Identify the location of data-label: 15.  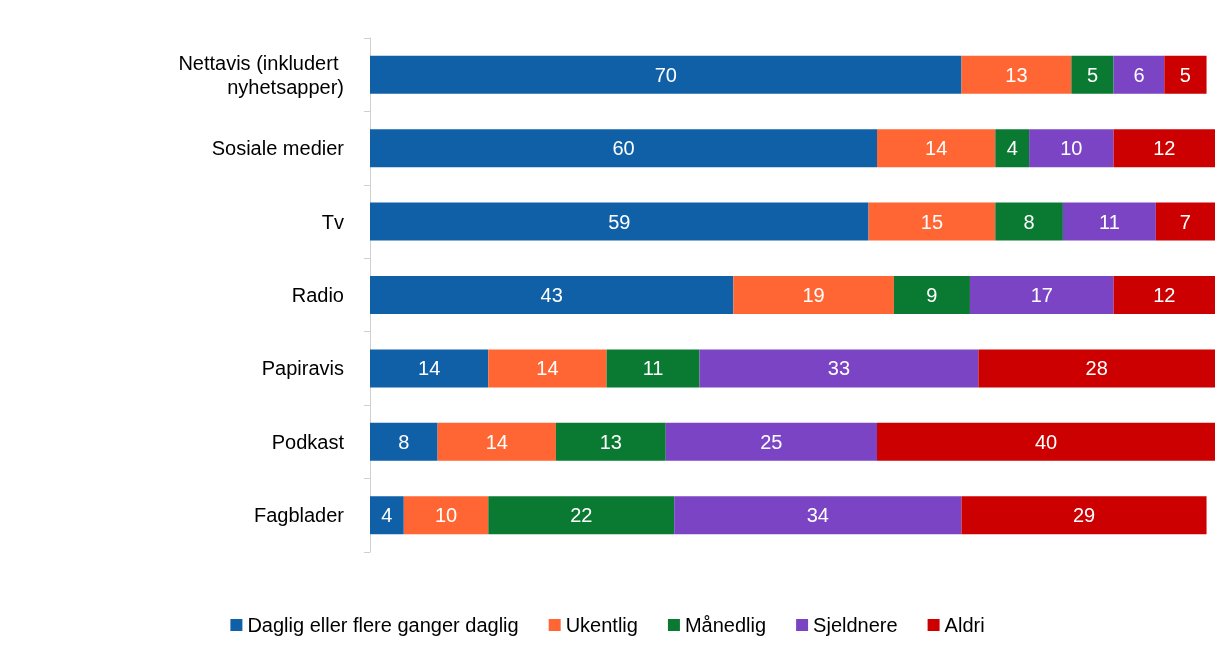
(932, 221).